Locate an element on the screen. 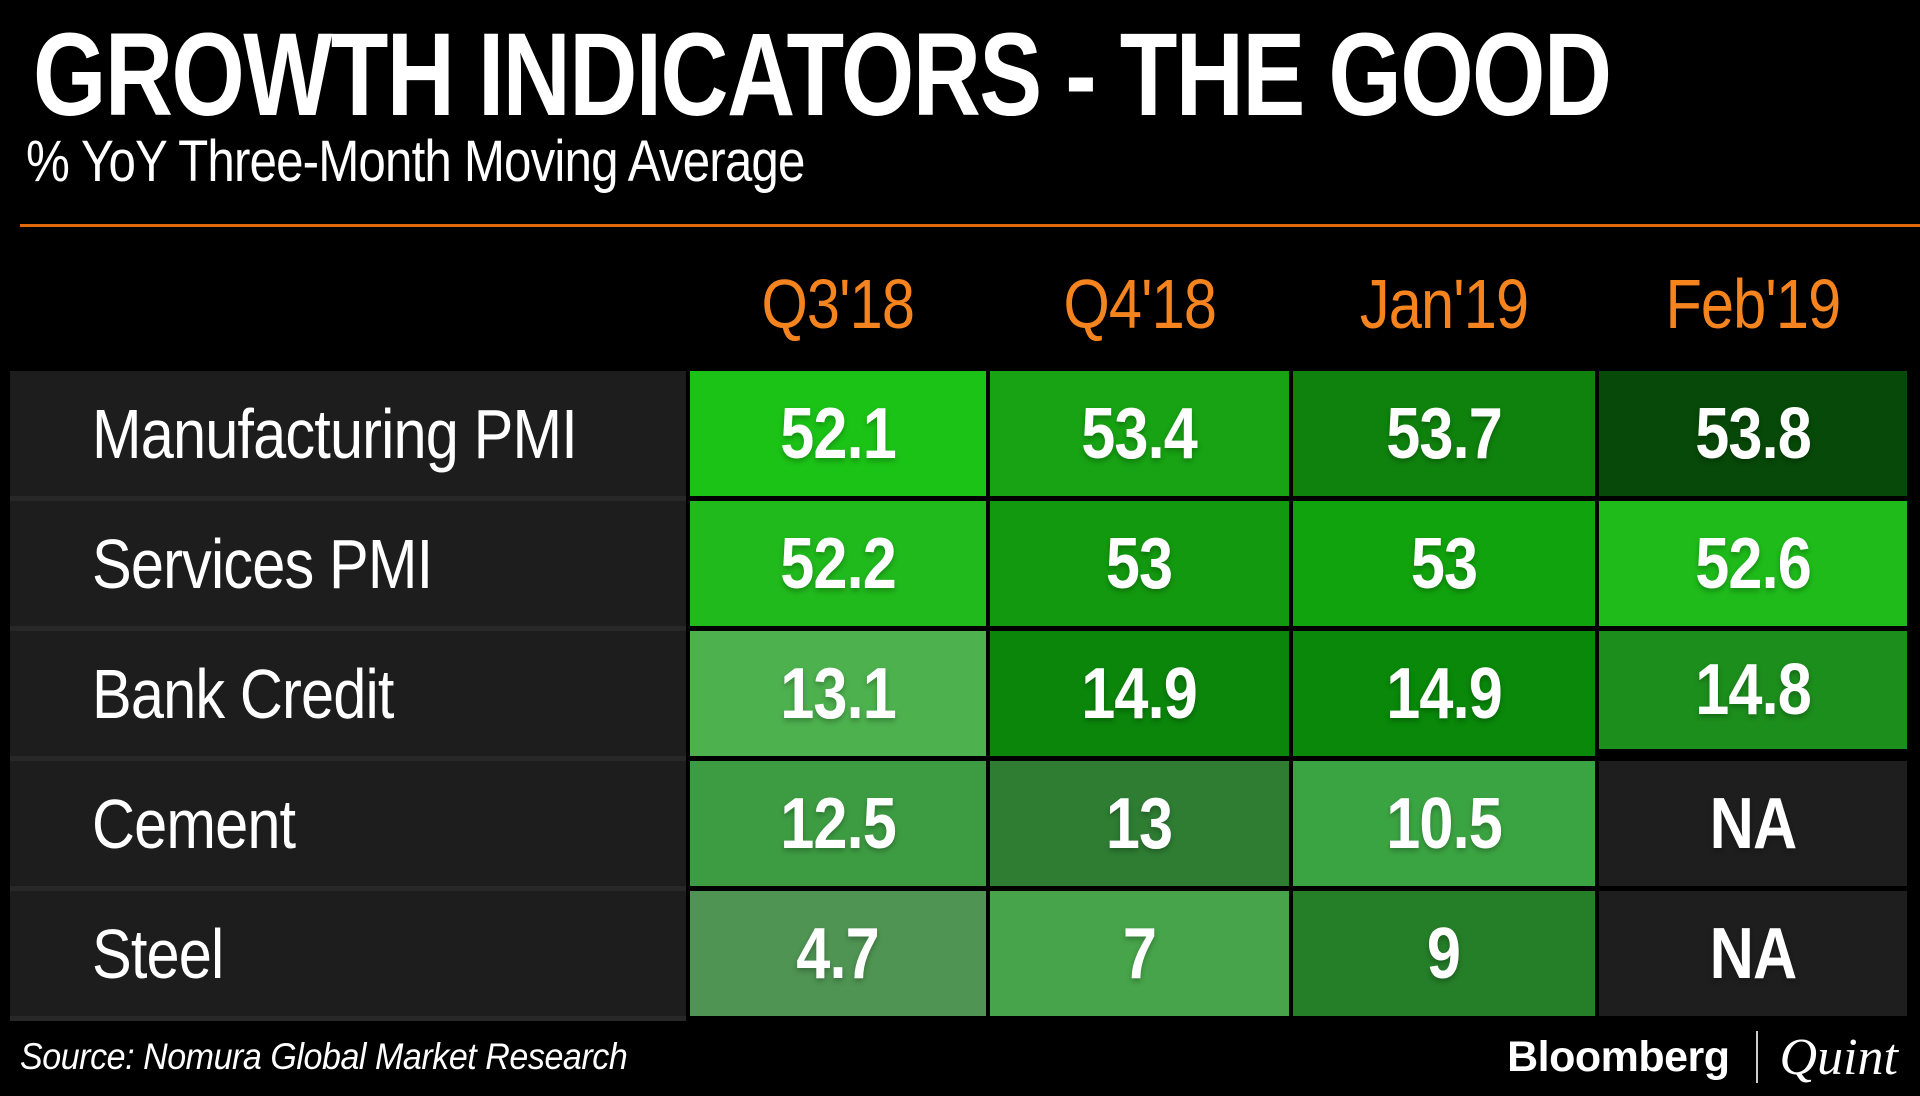  column-header-q318: Q3'18 is located at coordinates (838, 304).